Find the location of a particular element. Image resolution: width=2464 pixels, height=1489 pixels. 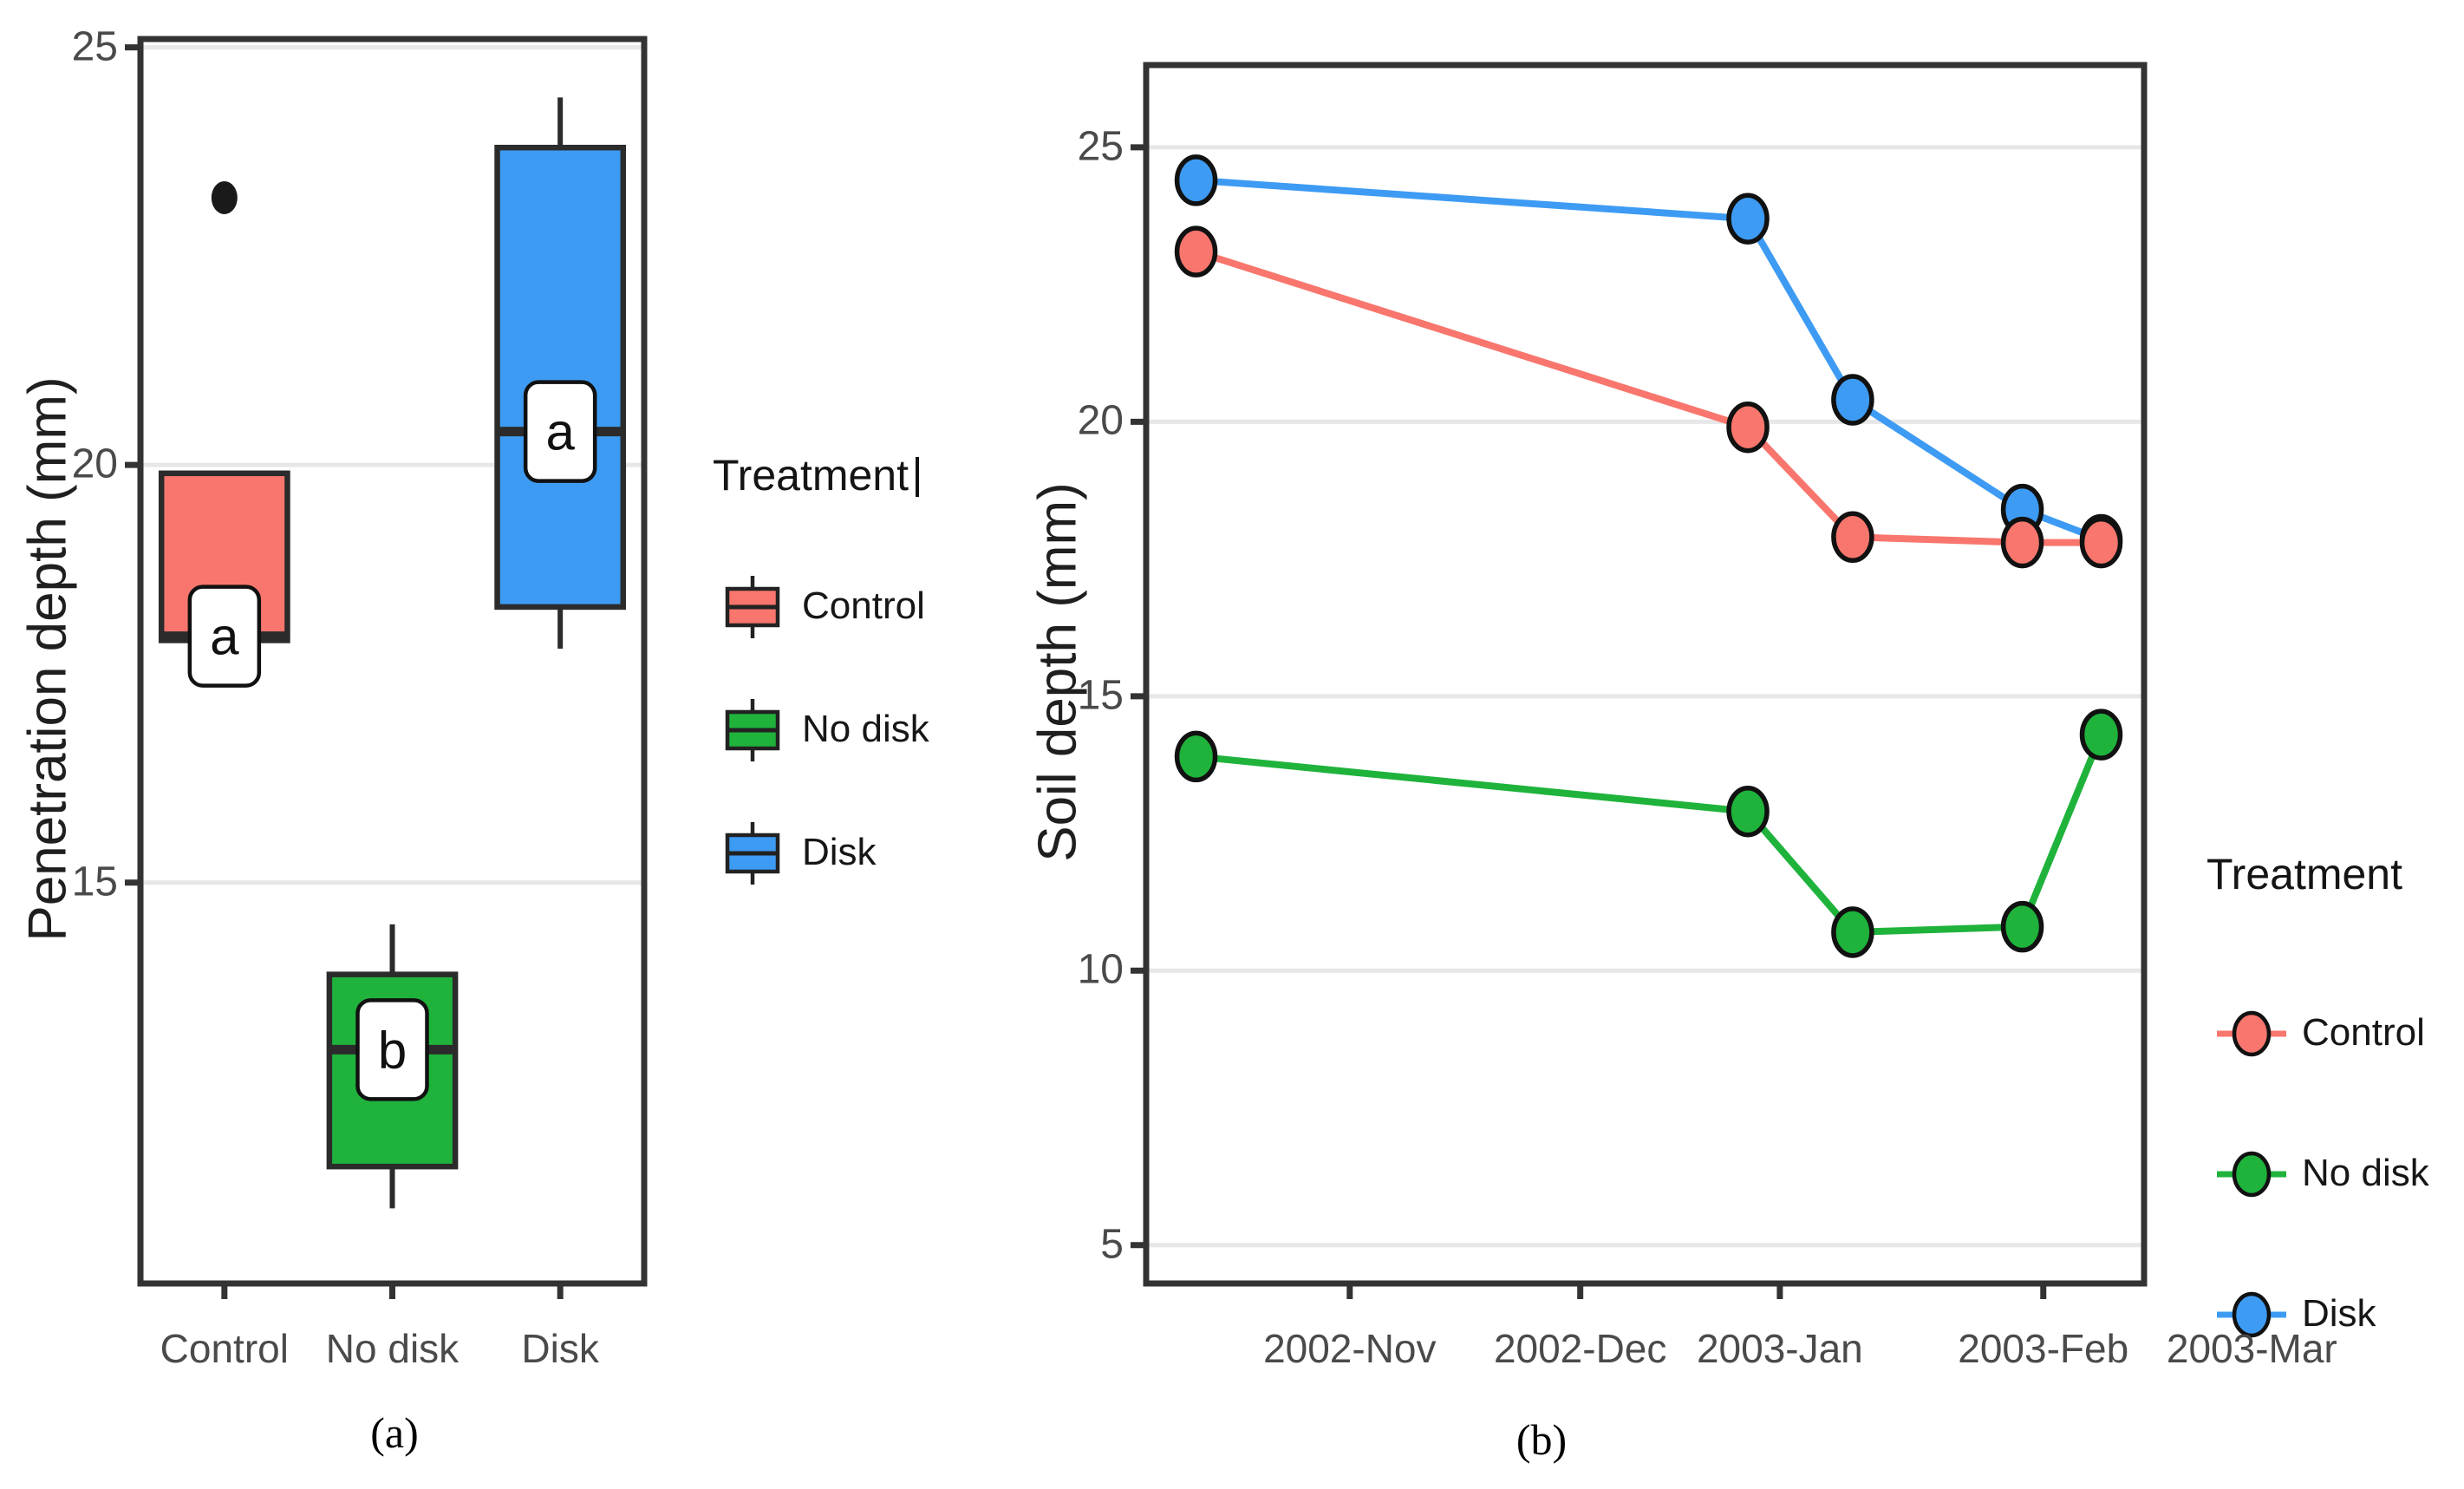

panel-b-caption: (b) is located at coordinates (1542, 1440).